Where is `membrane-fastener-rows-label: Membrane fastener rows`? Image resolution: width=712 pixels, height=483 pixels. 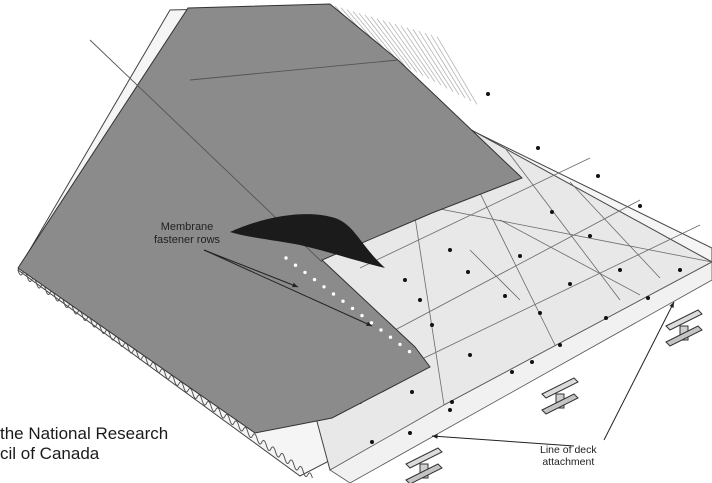 membrane-fastener-rows-label: Membrane fastener rows is located at coordinates (187, 233).